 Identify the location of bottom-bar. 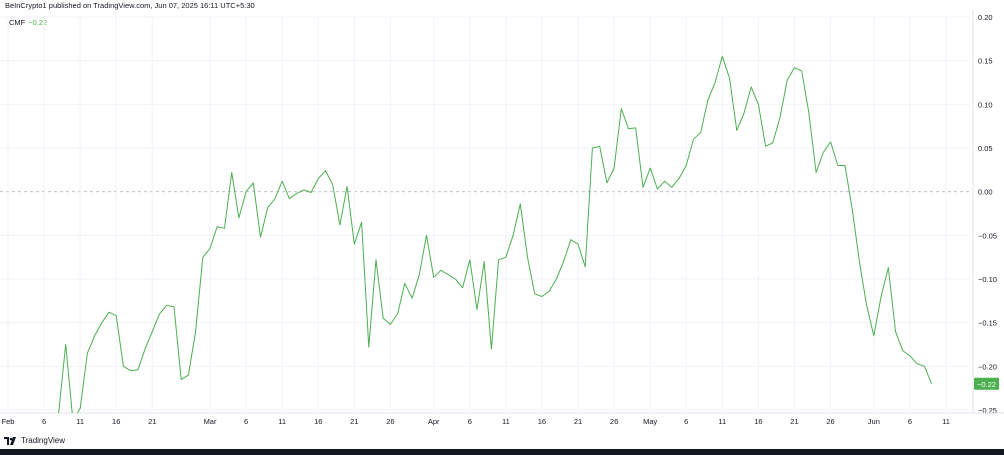
(502, 452).